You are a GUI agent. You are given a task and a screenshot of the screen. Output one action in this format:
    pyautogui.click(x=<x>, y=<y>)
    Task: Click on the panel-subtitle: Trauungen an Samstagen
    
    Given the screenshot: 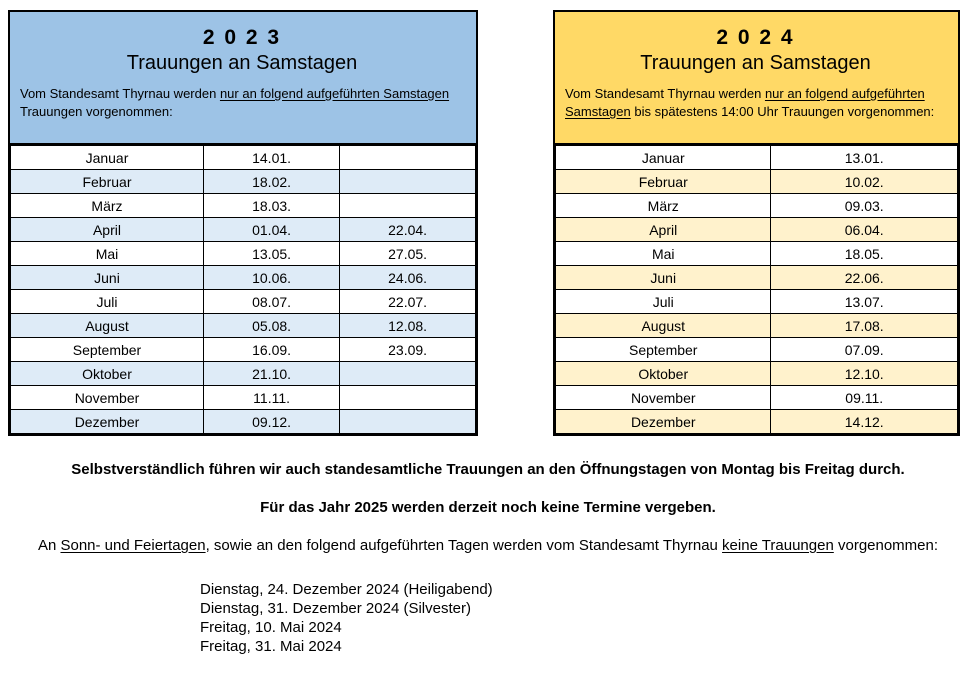 What is the action you would take?
    pyautogui.click(x=755, y=63)
    